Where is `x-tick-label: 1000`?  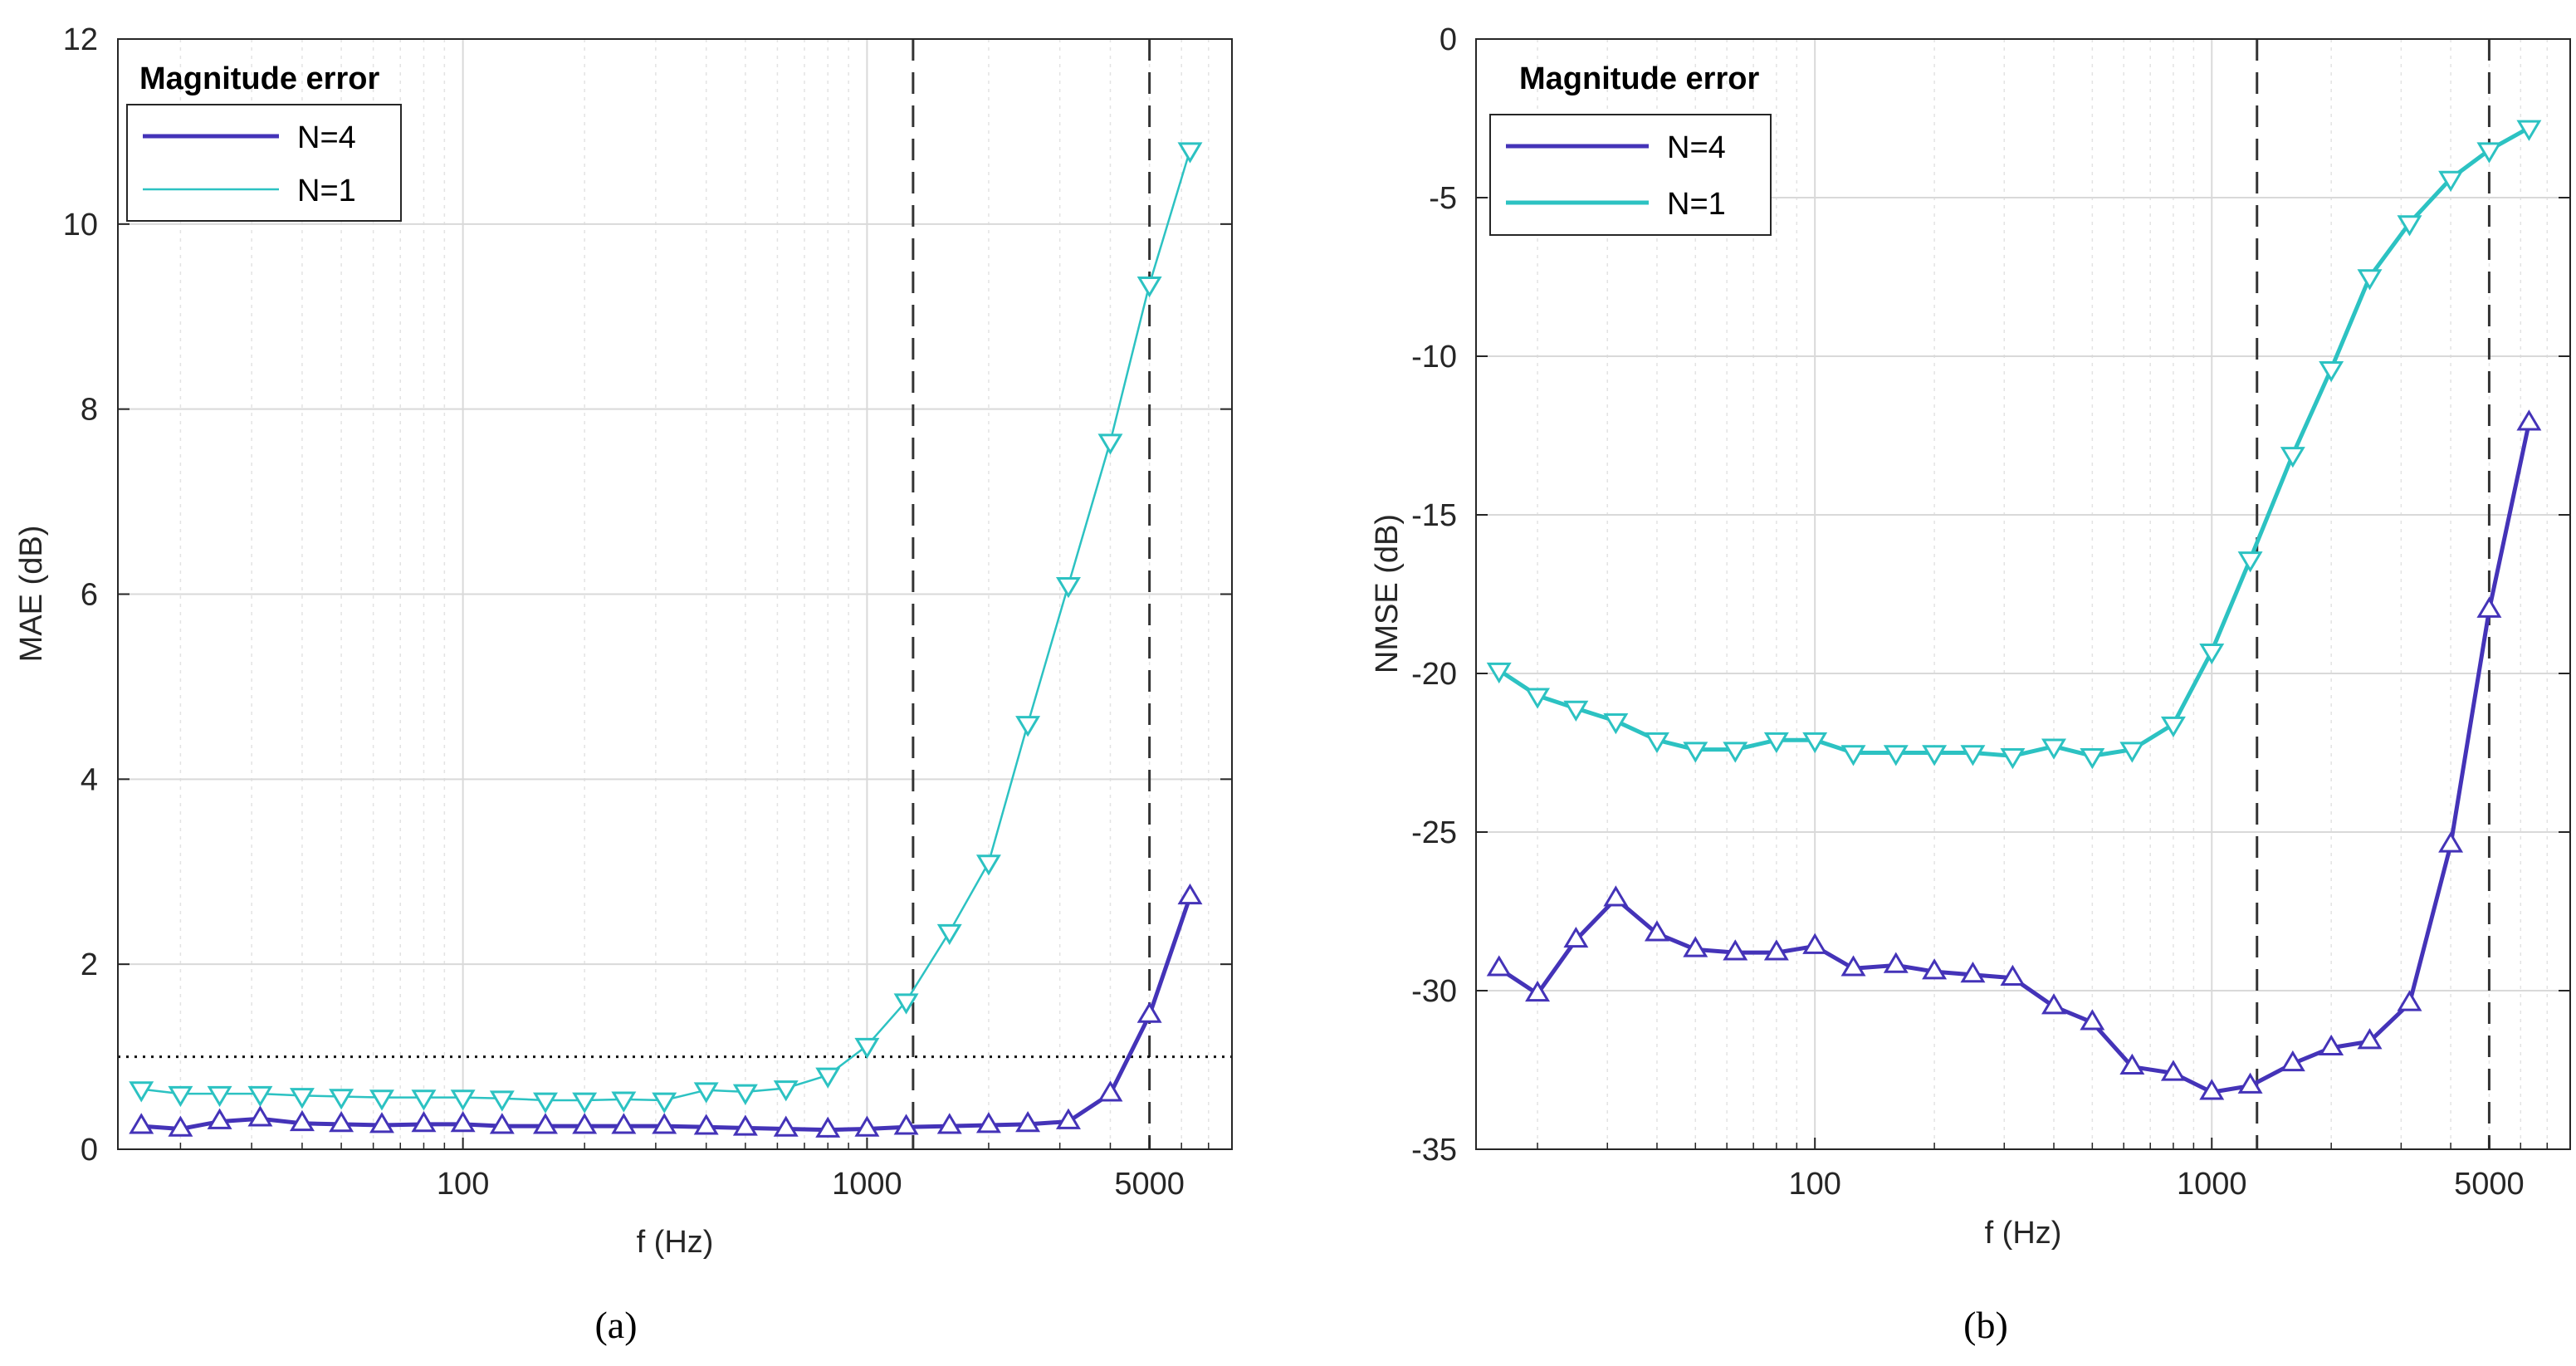 x-tick-label: 1000 is located at coordinates (867, 1184).